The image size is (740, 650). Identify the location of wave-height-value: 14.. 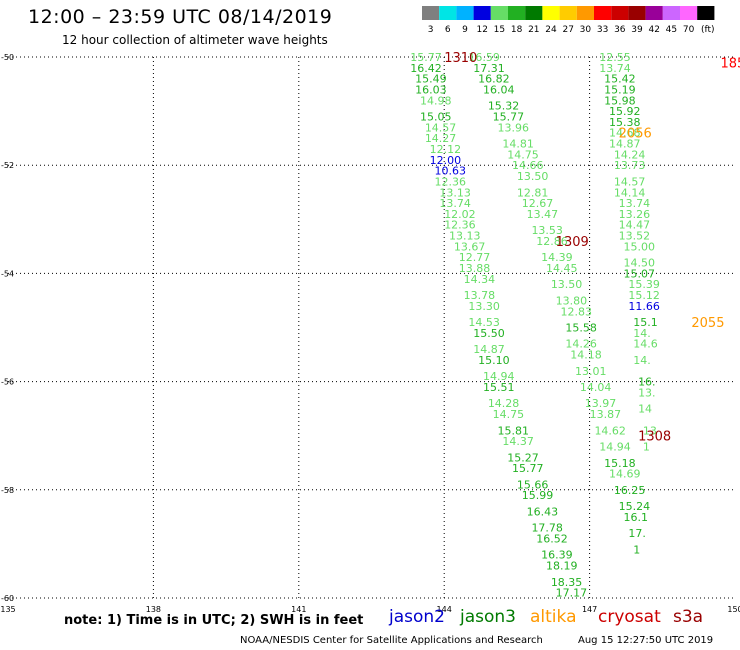
(642, 360).